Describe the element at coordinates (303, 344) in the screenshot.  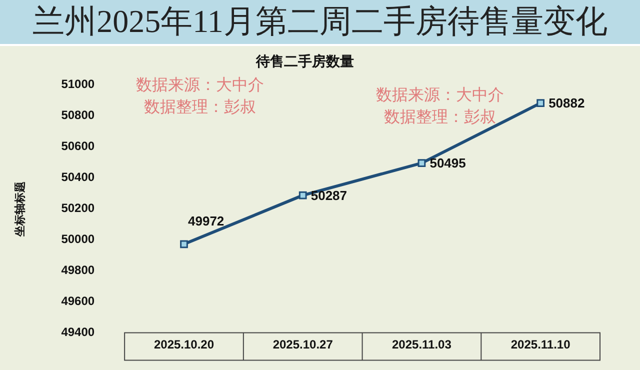
I see `x-tick-label: 2025.10.27` at that location.